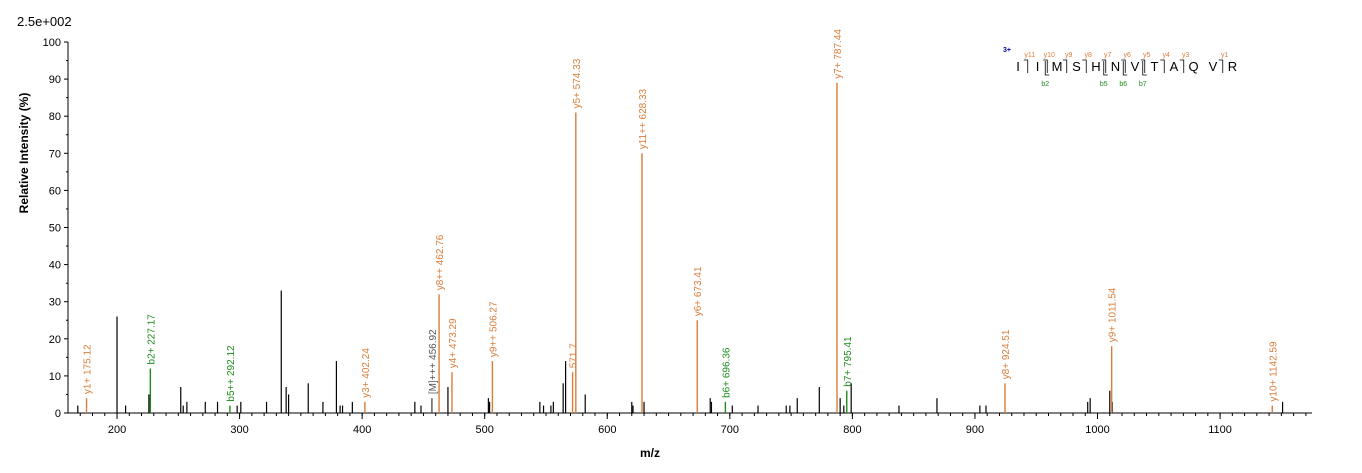 The height and width of the screenshot is (473, 1362). I want to click on y-ion-label: y8, so click(1089, 55).